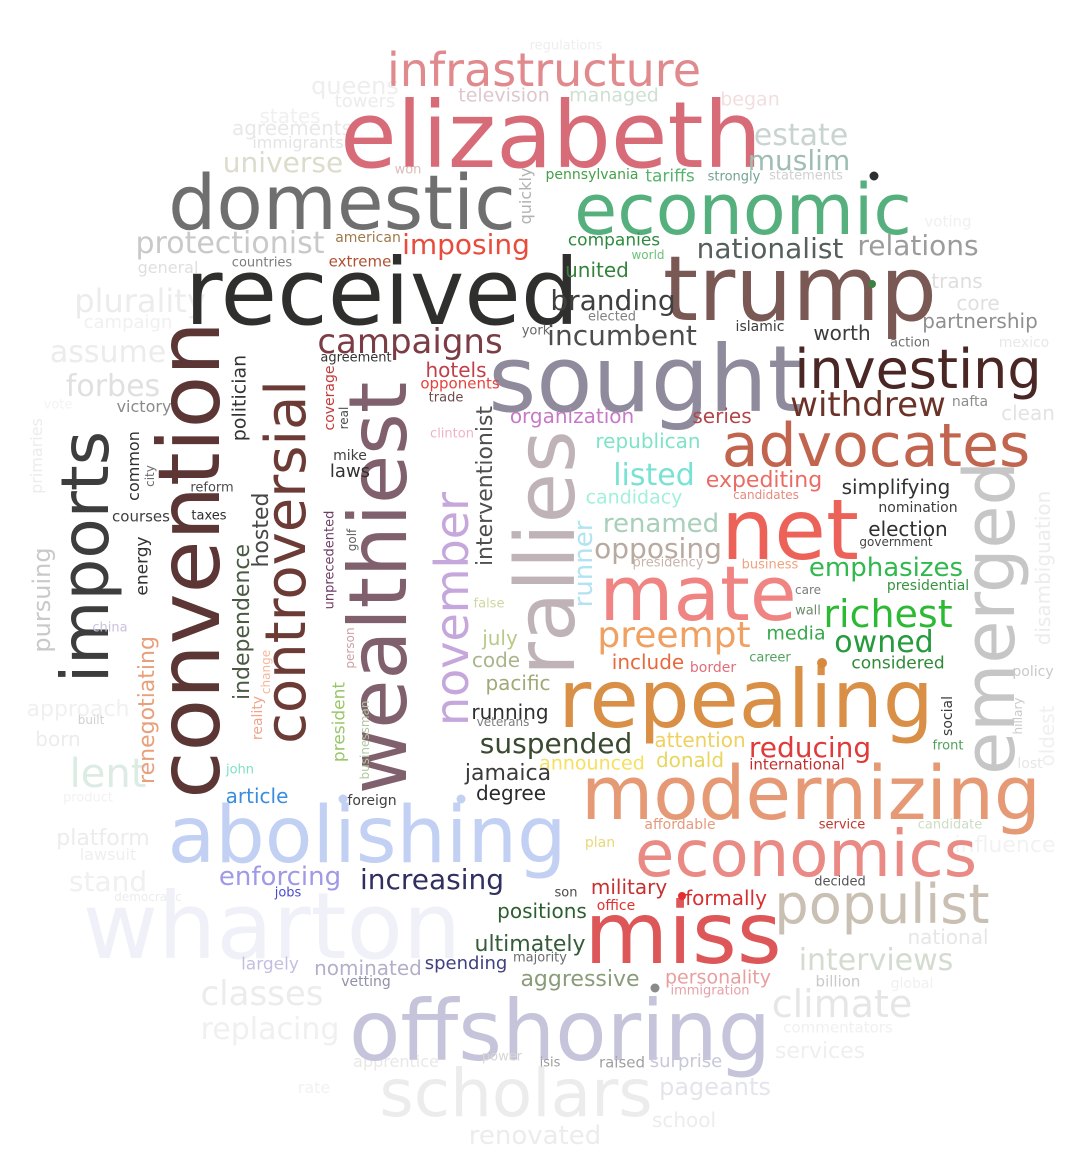 The image size is (1080, 1159). What do you see at coordinates (842, 825) in the screenshot?
I see `word-service: service` at bounding box center [842, 825].